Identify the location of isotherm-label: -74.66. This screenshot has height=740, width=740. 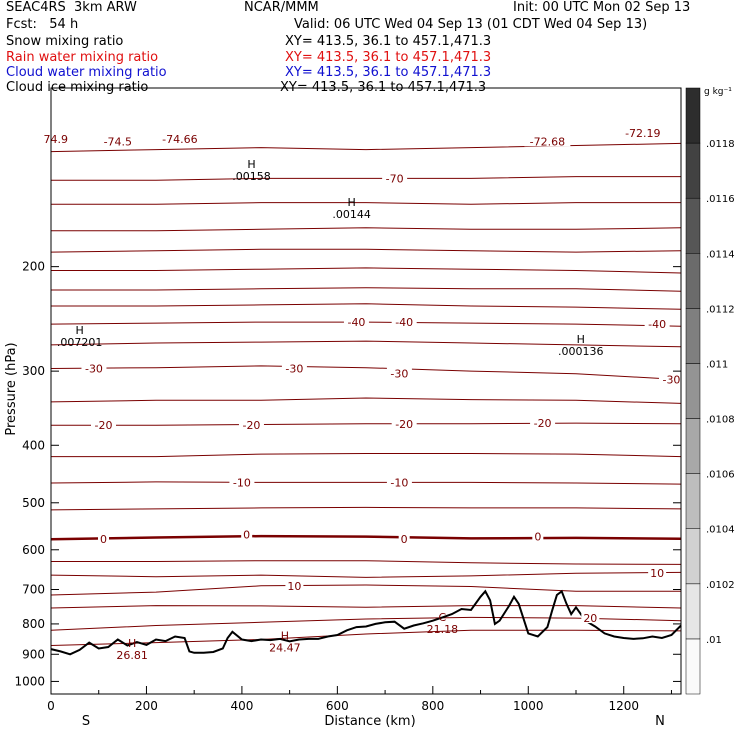
(179, 139).